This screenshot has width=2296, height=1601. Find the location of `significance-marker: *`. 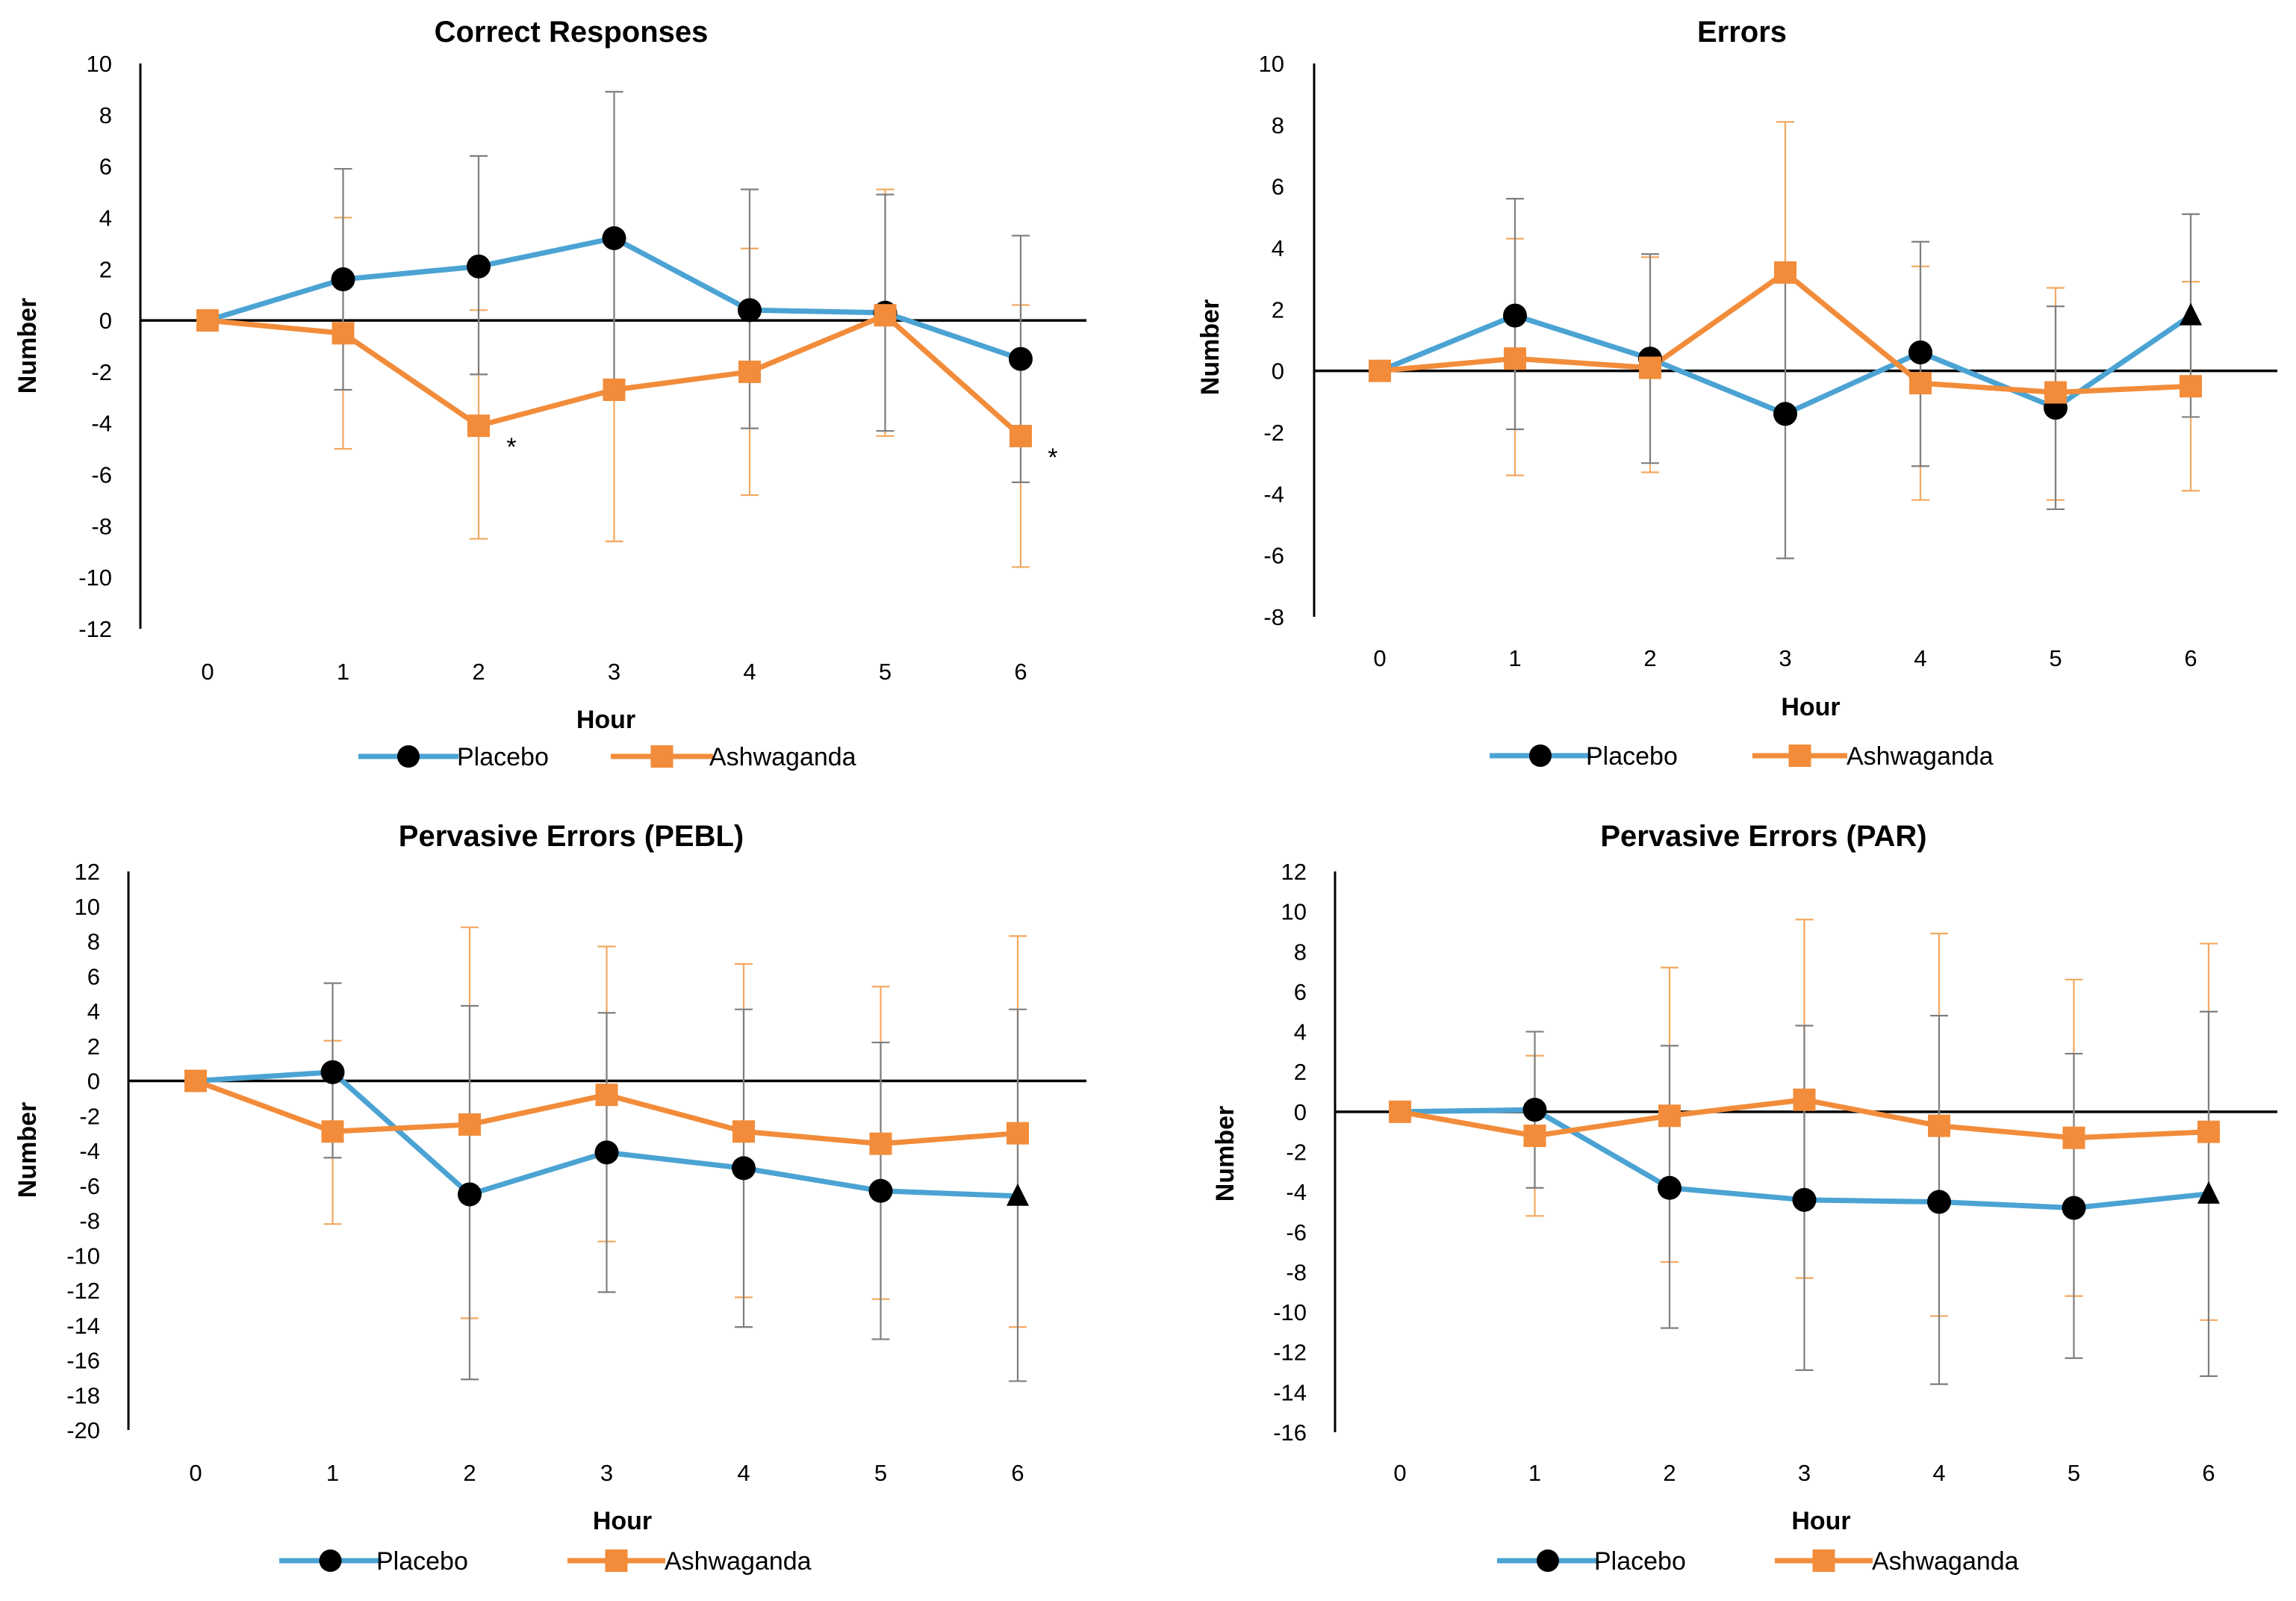

significance-marker: * is located at coordinates (511, 447).